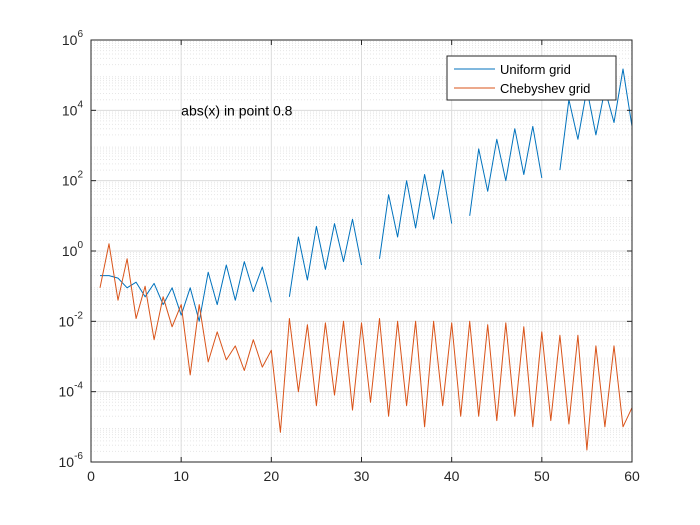 This screenshot has width=700, height=525. What do you see at coordinates (236, 110) in the screenshot?
I see `chart-annotation: abs(x) in point 0.8` at bounding box center [236, 110].